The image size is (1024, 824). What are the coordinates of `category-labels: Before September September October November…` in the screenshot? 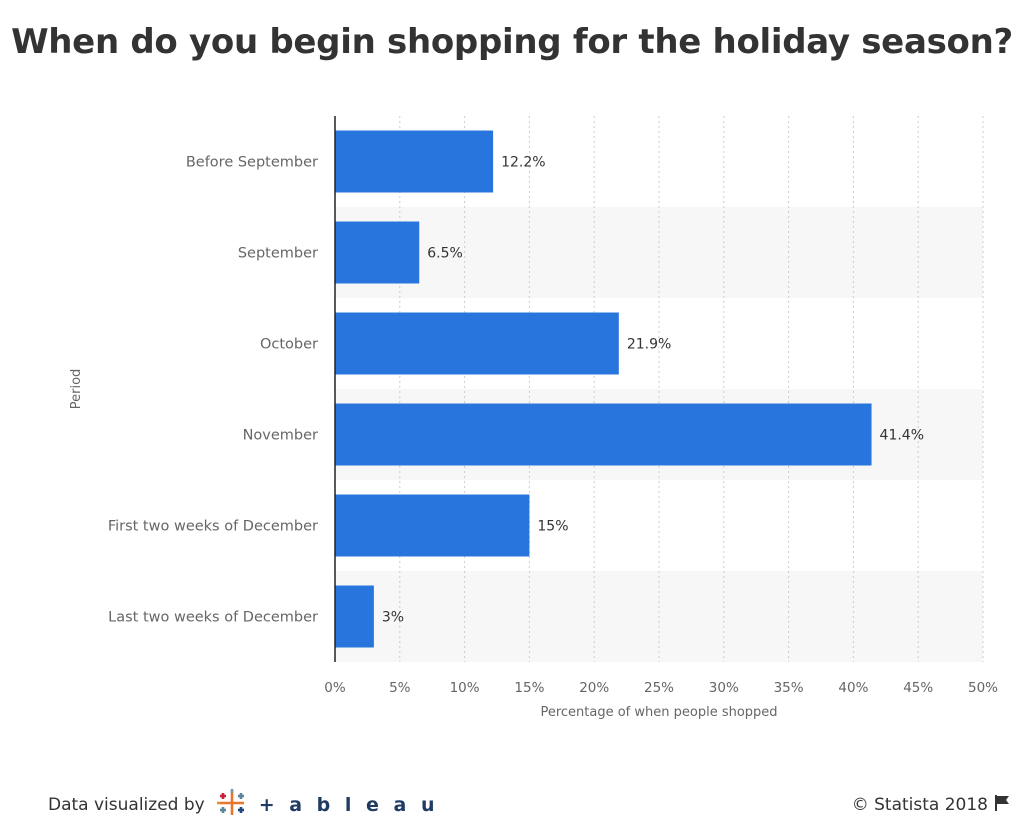 It's located at (213, 390).